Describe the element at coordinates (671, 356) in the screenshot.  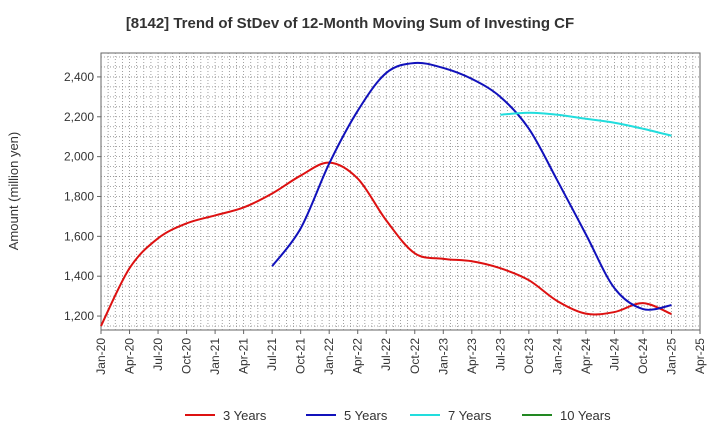
I see `x-tick-label: Jan-25` at that location.